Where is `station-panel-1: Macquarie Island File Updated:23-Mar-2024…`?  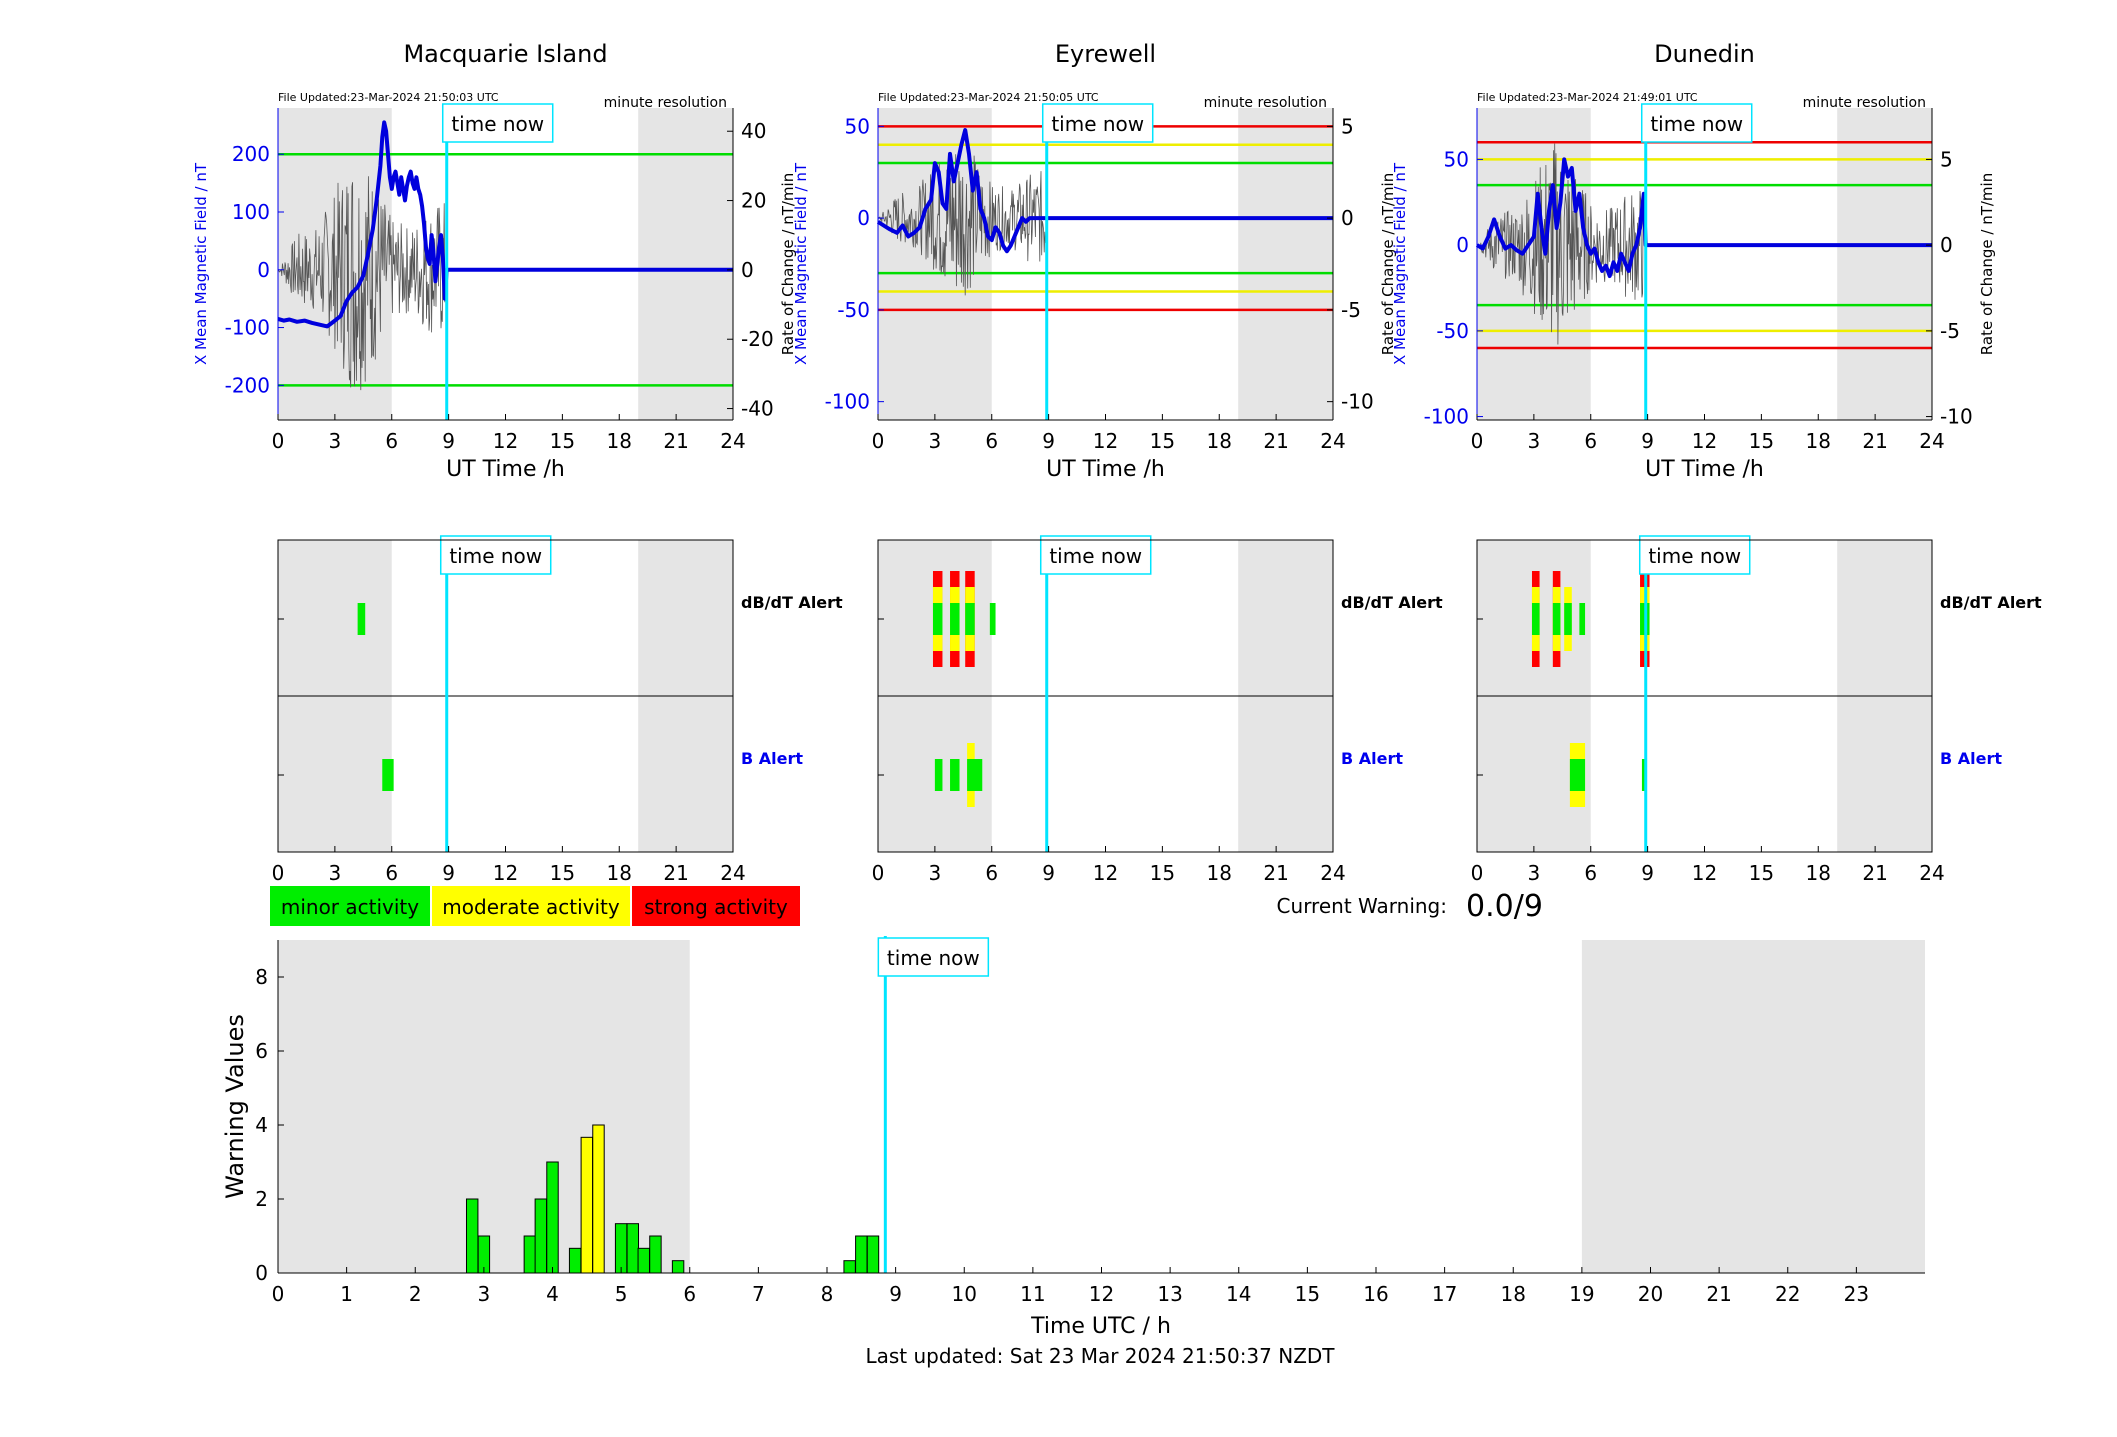 station-panel-1: Macquarie Island File Updated:23-Mar-2024… is located at coordinates (494, 261).